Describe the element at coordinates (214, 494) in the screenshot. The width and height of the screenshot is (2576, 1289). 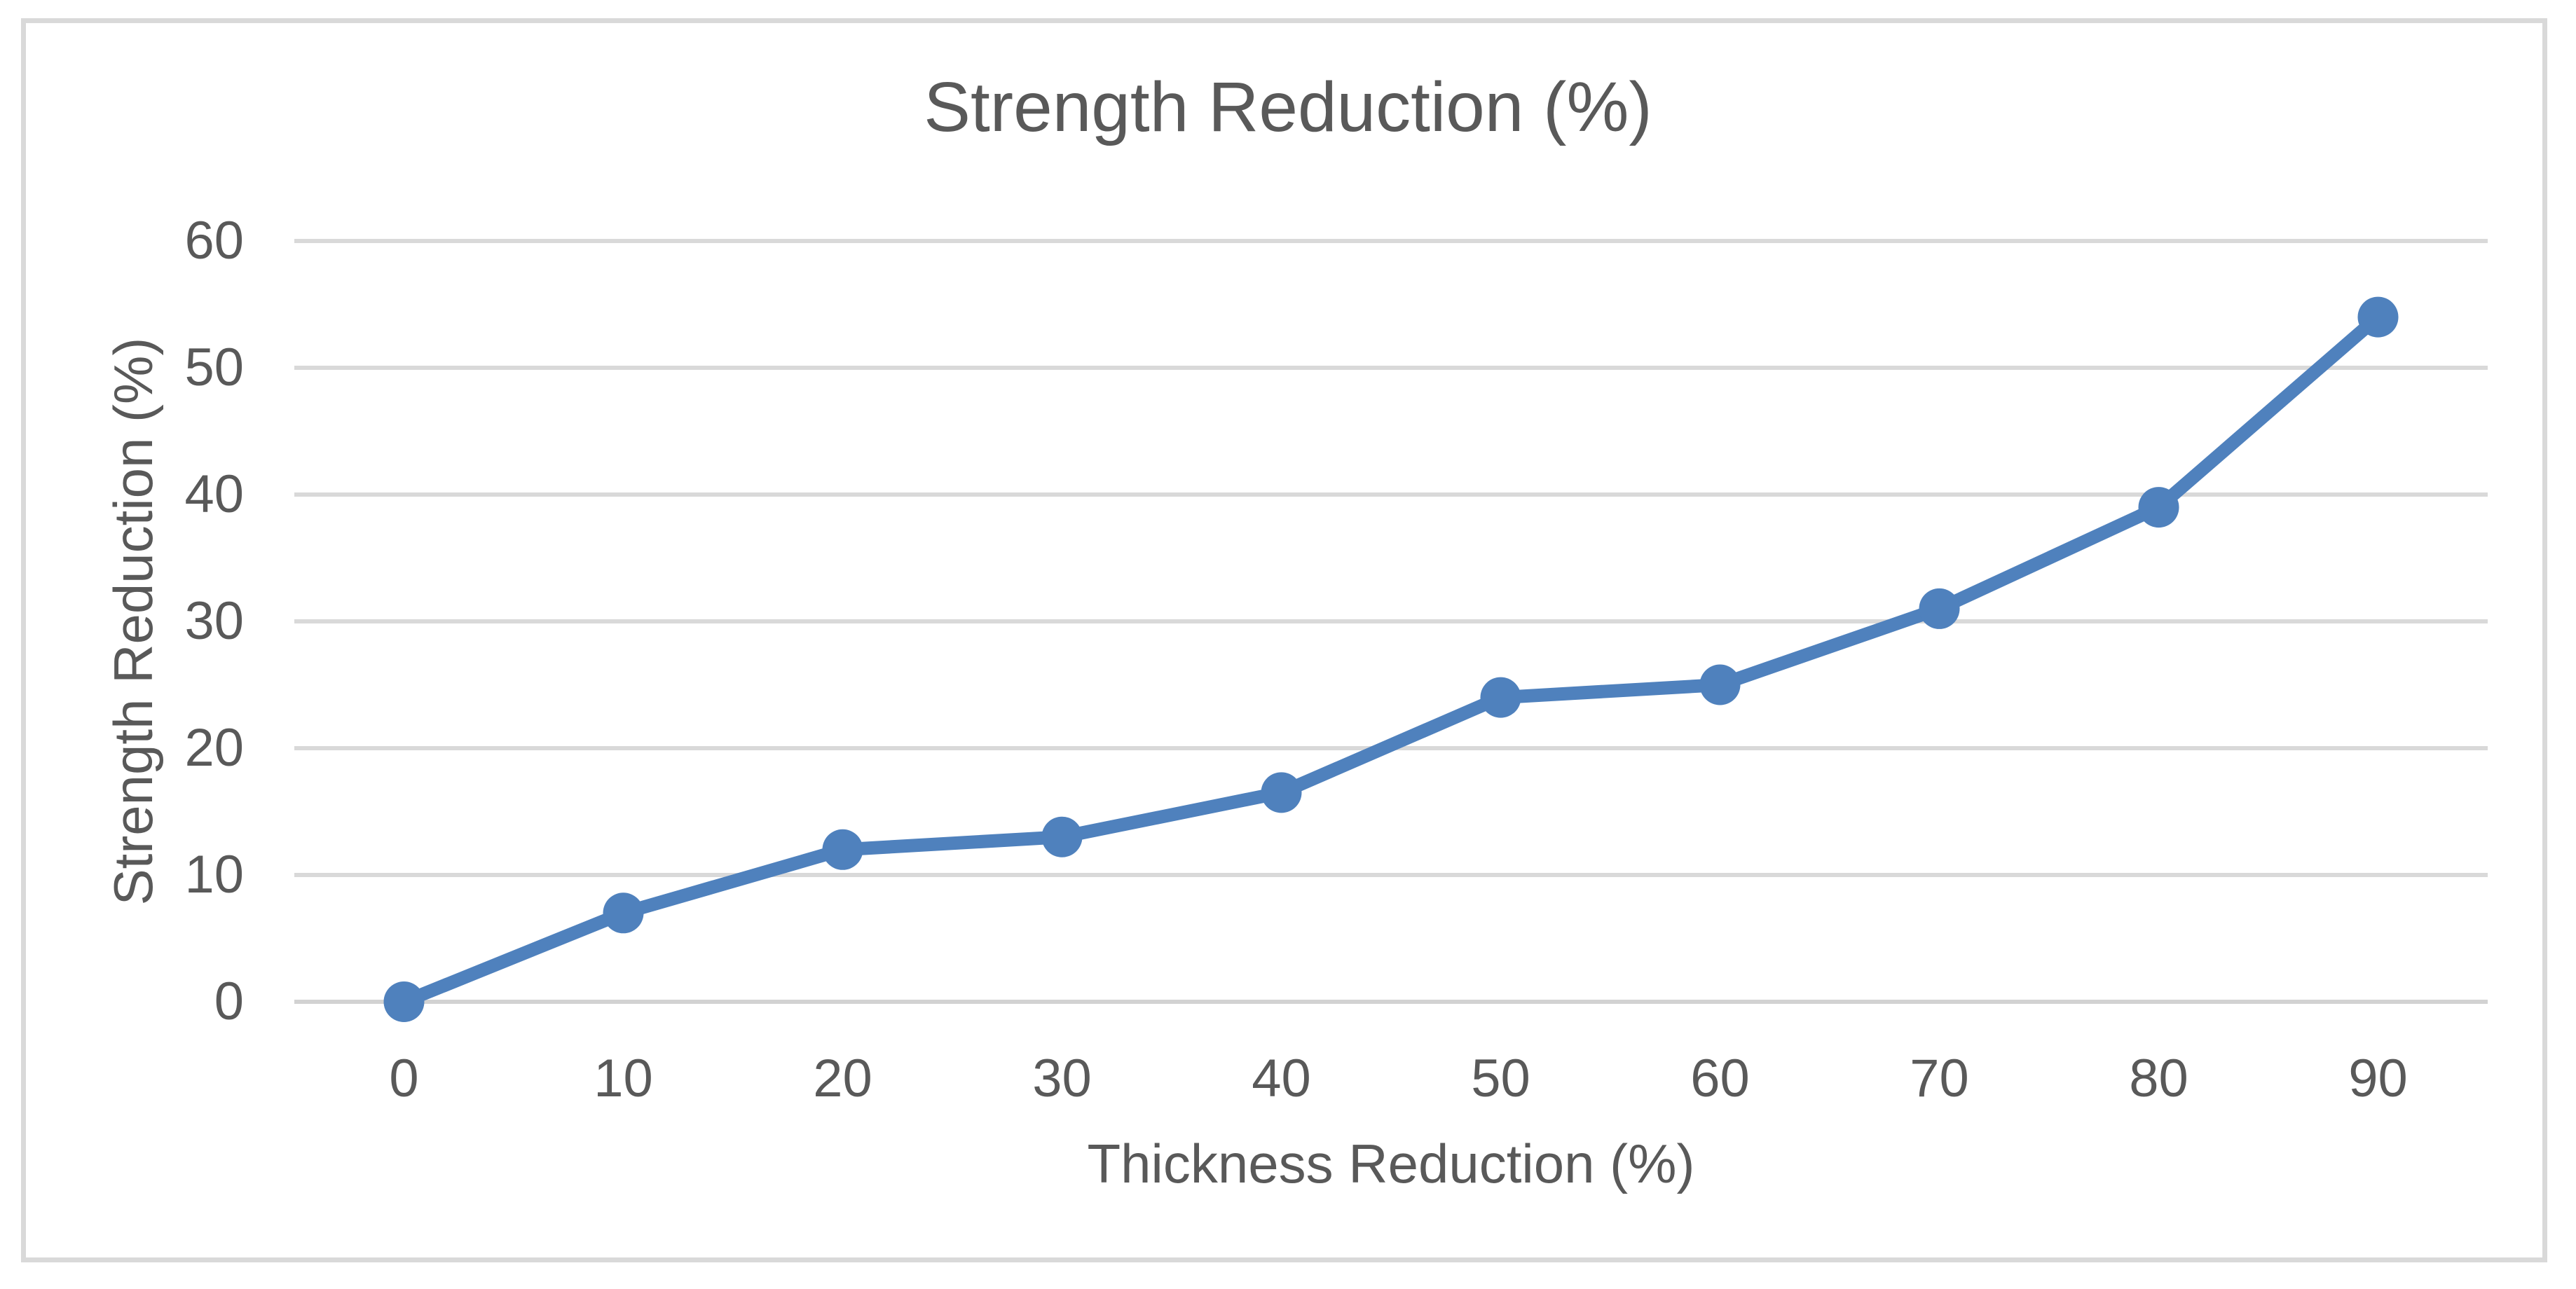
I see `y-tick-label-40: 40` at that location.